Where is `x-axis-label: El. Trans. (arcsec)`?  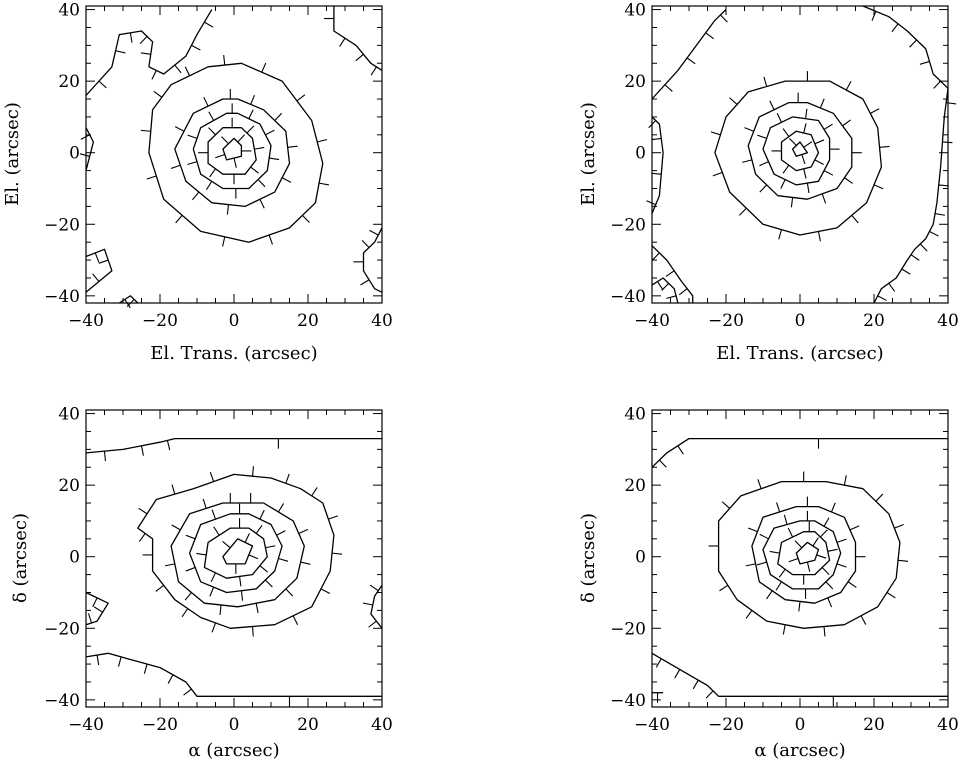 x-axis-label: El. Trans. (arcsec) is located at coordinates (233, 353).